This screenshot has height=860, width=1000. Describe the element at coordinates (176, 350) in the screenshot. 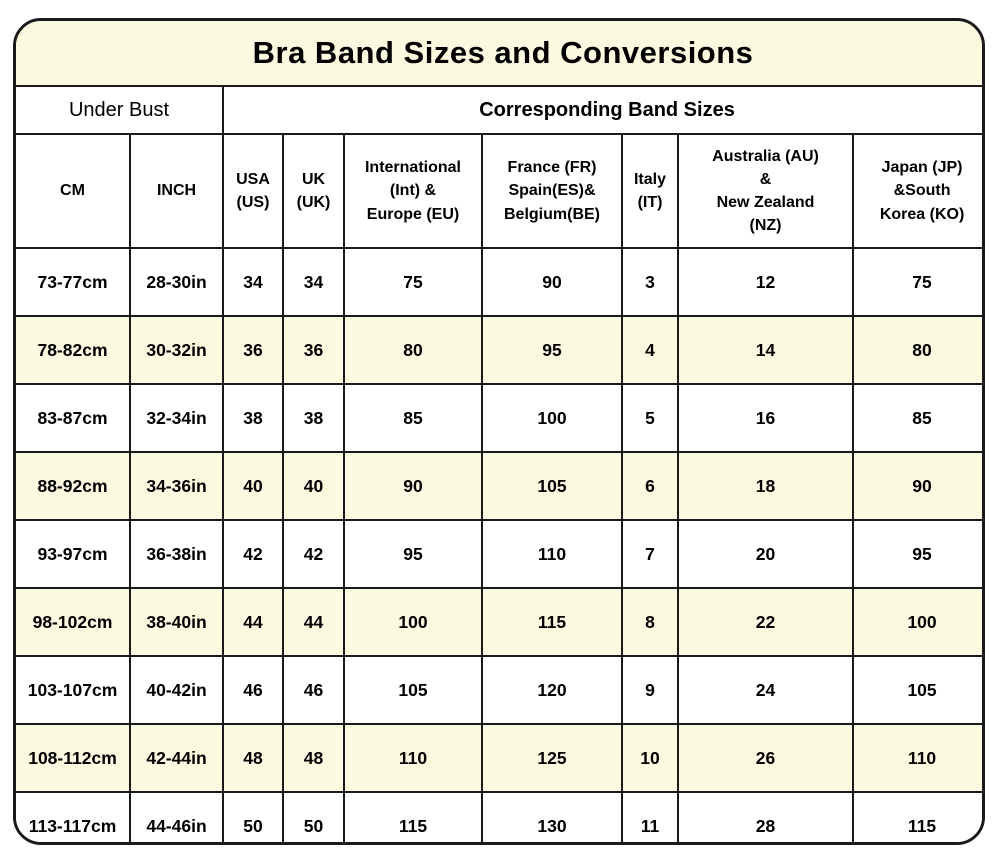

I see `cell-inch: 30-32in` at that location.